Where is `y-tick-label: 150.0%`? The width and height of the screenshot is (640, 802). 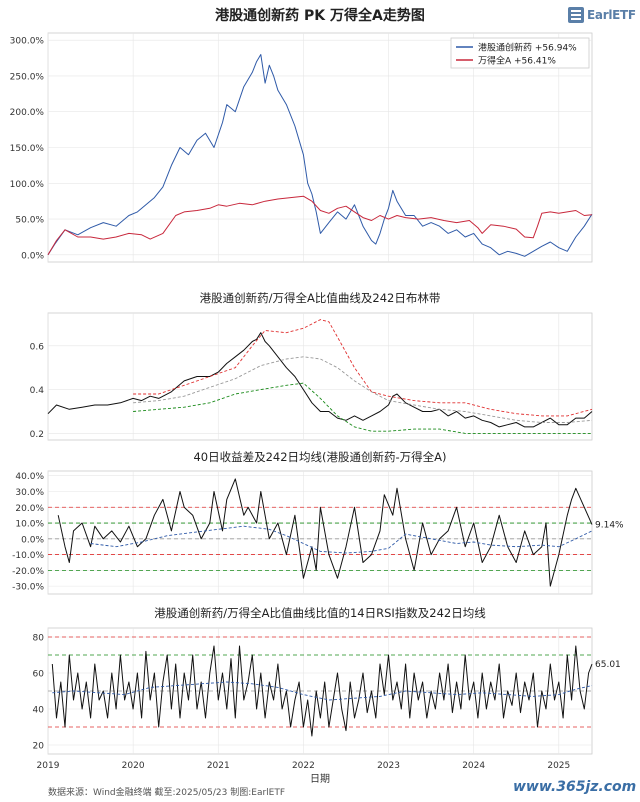 y-tick-label: 150.0% is located at coordinates (27, 149).